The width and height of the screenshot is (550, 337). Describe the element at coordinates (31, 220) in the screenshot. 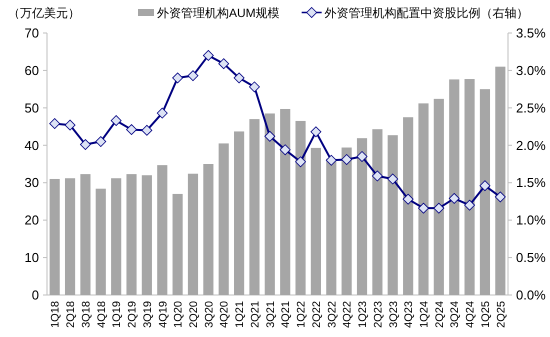

I see `y-tick-label: 20` at that location.